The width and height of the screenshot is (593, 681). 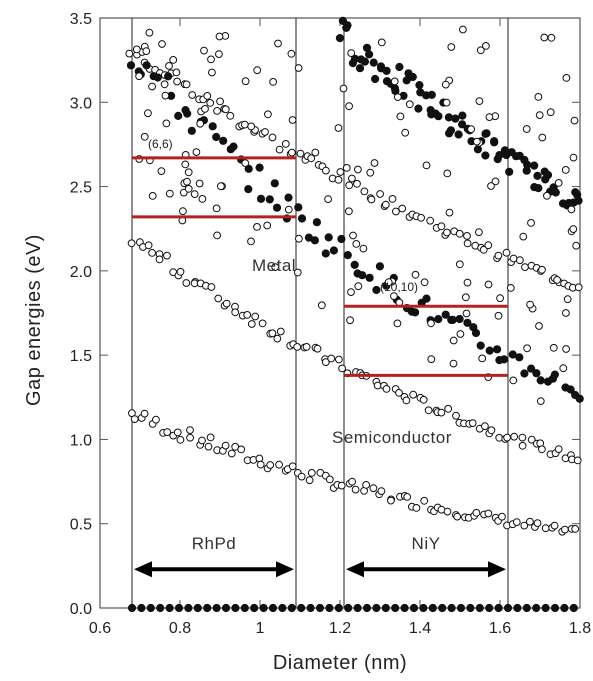 I want to click on x-tick-label: 0.6, so click(x=100, y=628).